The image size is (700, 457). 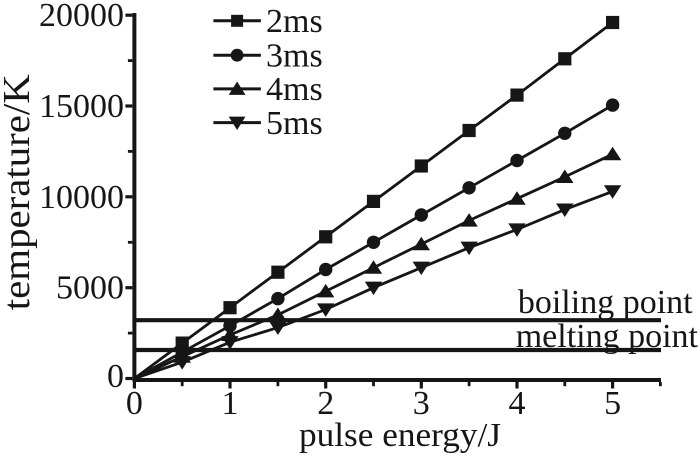 What do you see at coordinates (230, 403) in the screenshot?
I see `svg-text: 1` at bounding box center [230, 403].